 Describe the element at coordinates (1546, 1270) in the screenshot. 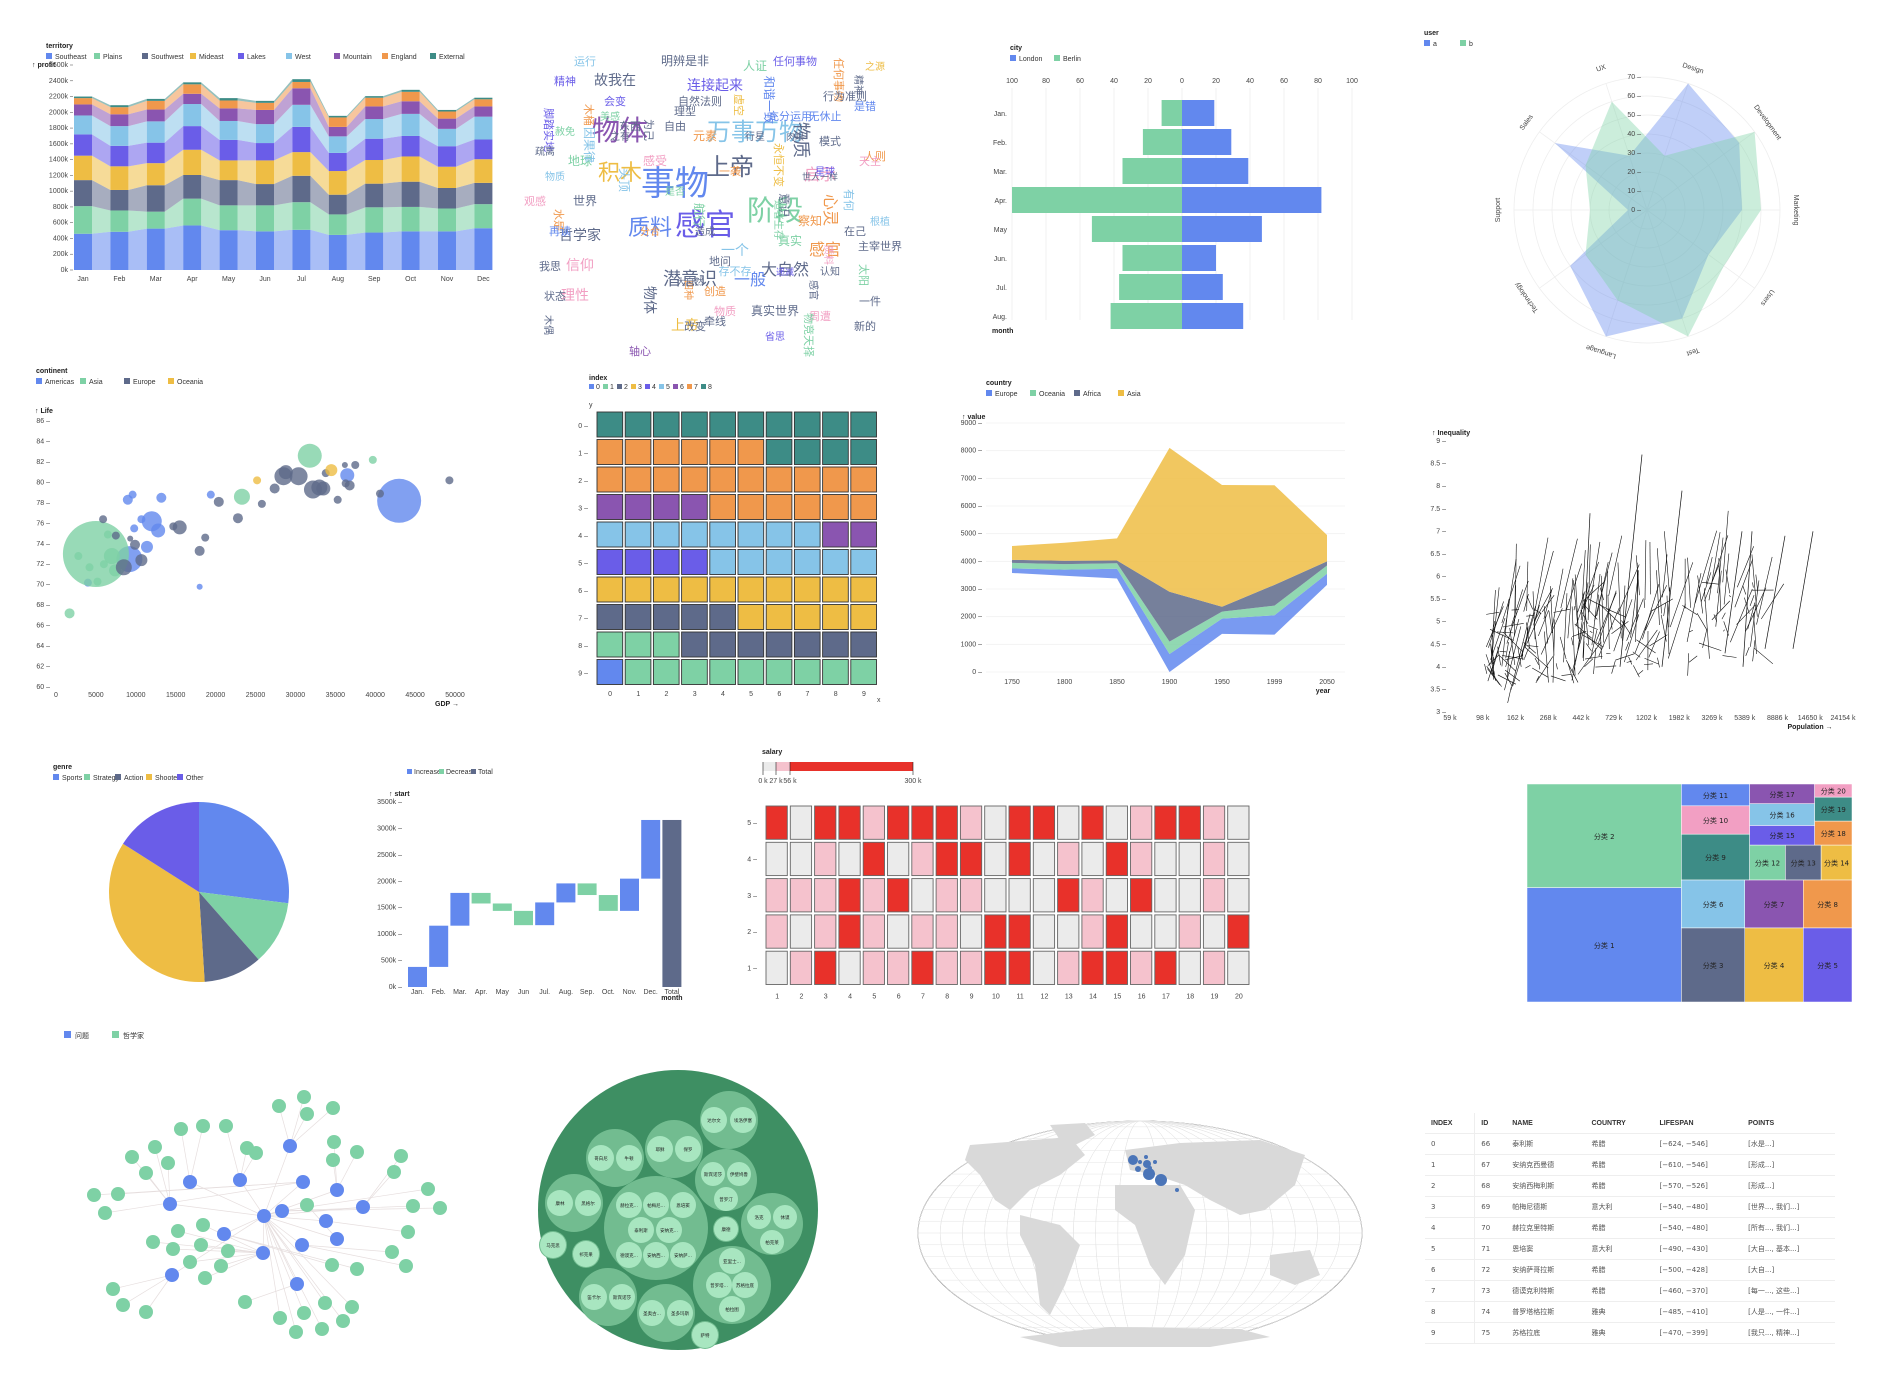

I see `table-cell: 安纳萨哥拉斯` at that location.